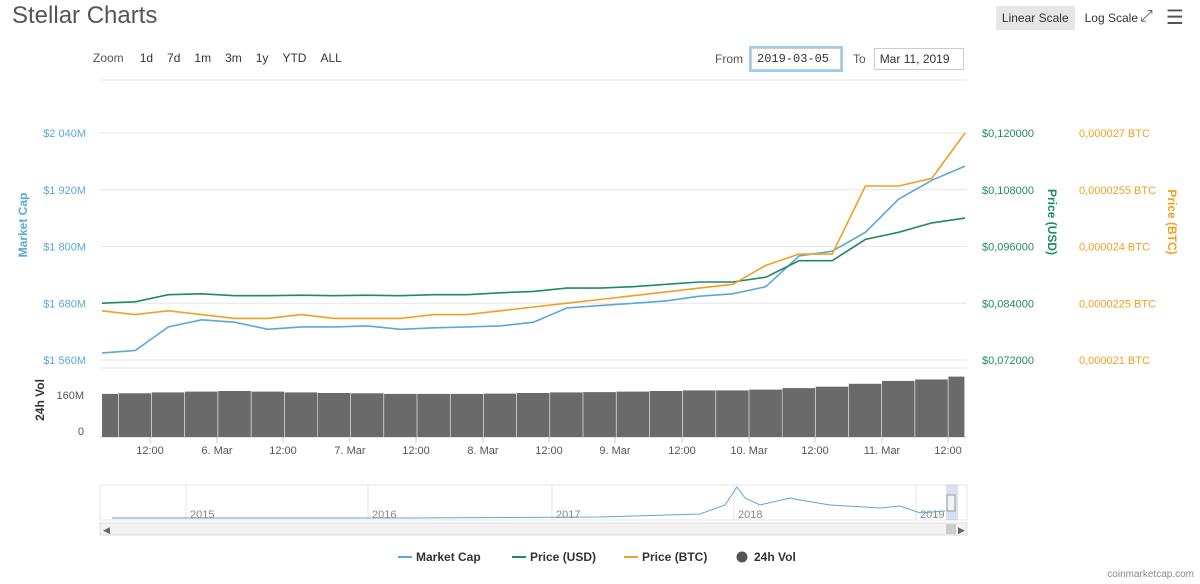 The height and width of the screenshot is (584, 1200). I want to click on price-usd-axis-title: Price (USD), so click(1052, 222).